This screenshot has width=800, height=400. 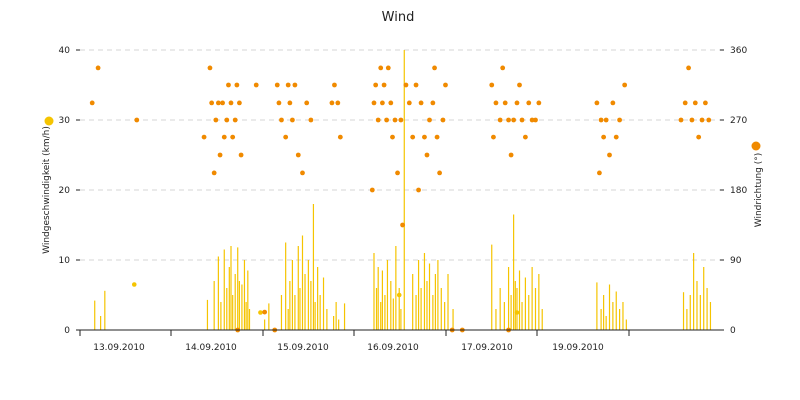 What do you see at coordinates (733, 331) in the screenshot?
I see `y-right-tick-label: 0` at bounding box center [733, 331].